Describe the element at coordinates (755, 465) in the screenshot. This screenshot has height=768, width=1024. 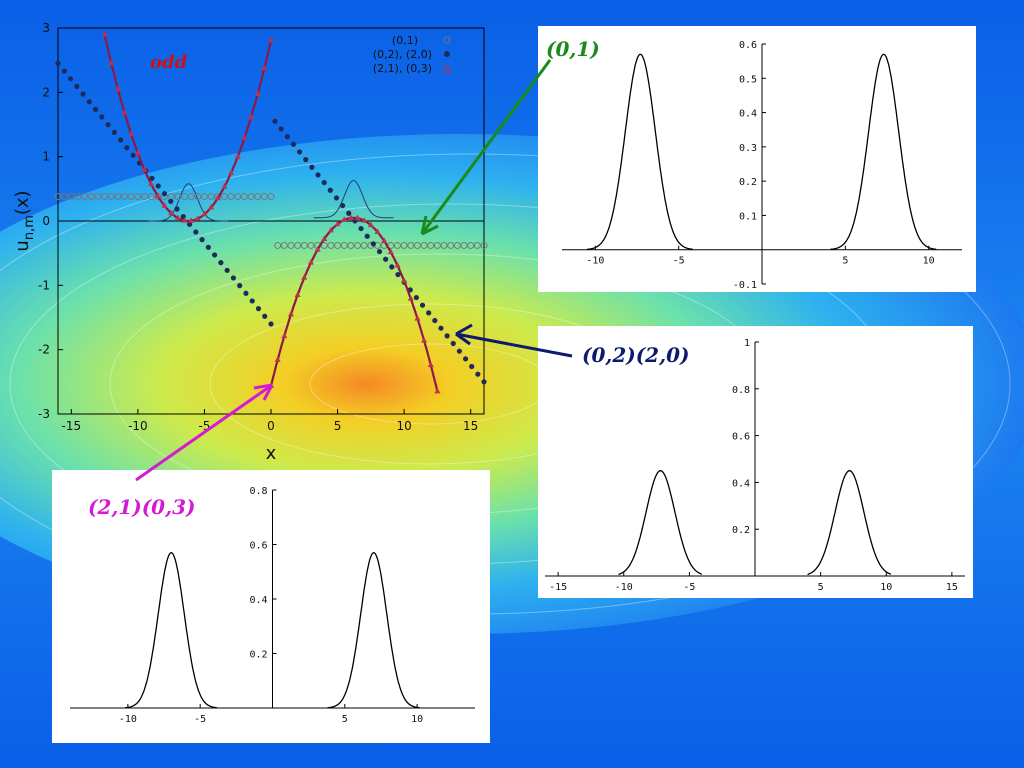
I see `inset-chart-02-20: -15 -10 -5 5 10 15 0.2 0.4 0.6 0.8 1` at that location.